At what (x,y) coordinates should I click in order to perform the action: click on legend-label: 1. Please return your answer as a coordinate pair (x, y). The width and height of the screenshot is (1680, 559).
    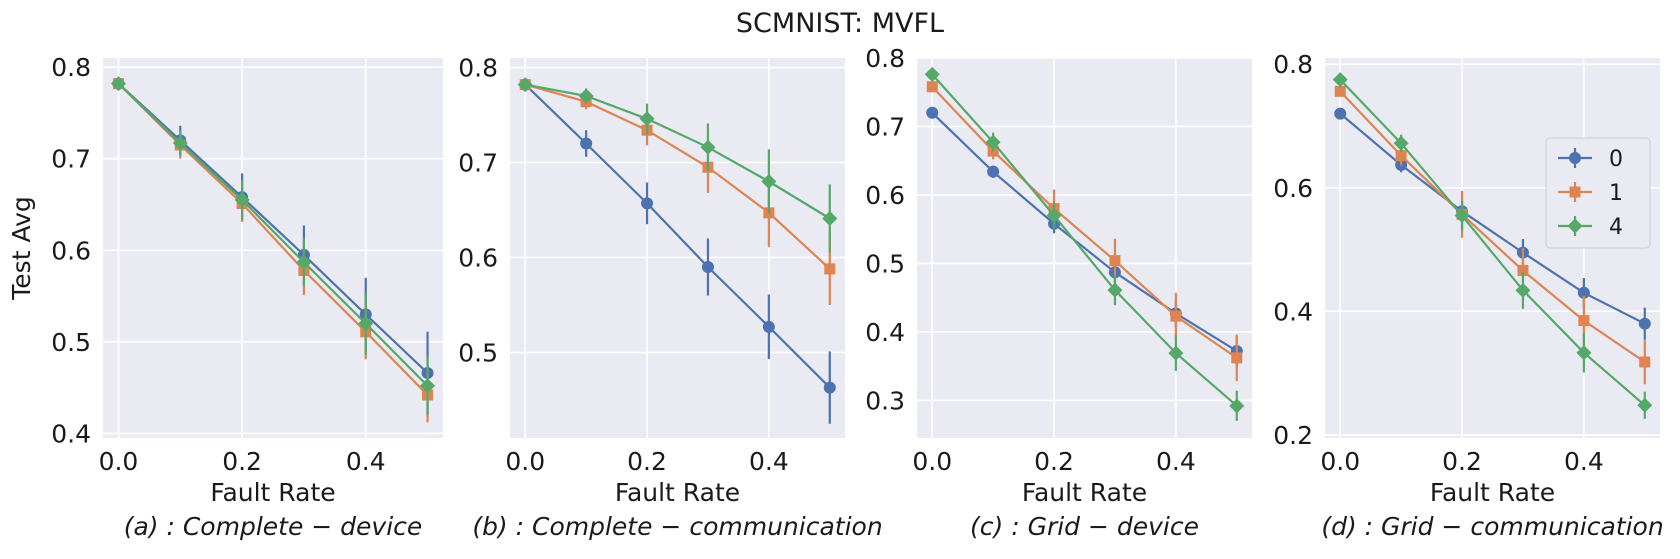
    Looking at the image, I should click on (1616, 193).